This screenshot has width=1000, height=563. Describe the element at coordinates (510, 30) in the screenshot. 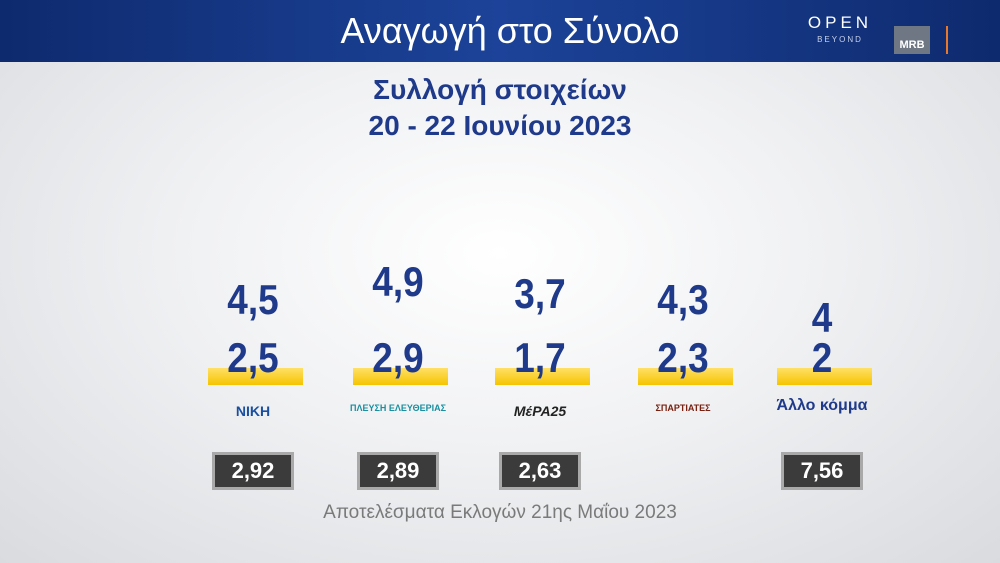

I see `title: Αναγωγή στο Σύνολο` at that location.